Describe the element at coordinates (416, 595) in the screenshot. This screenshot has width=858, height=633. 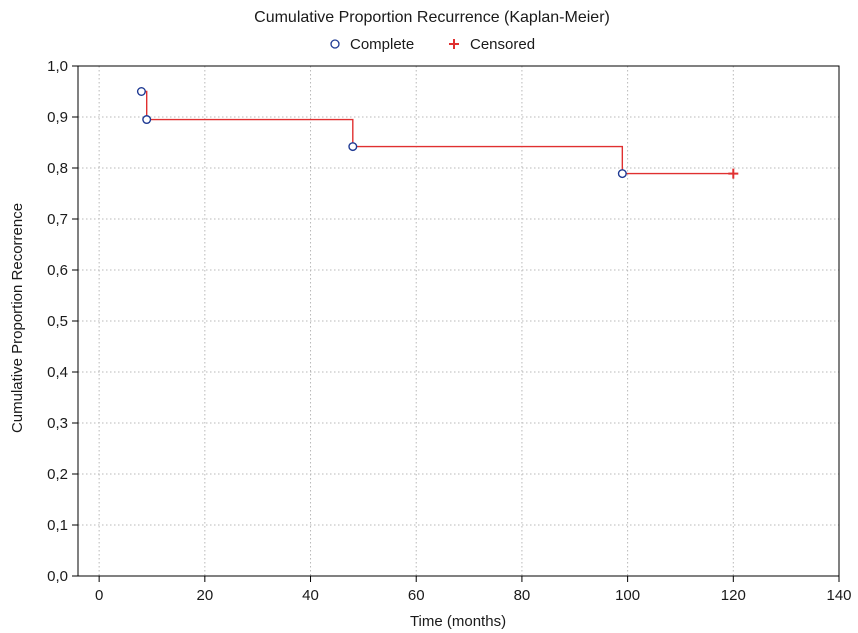
I see `x-tick-label: 60` at that location.